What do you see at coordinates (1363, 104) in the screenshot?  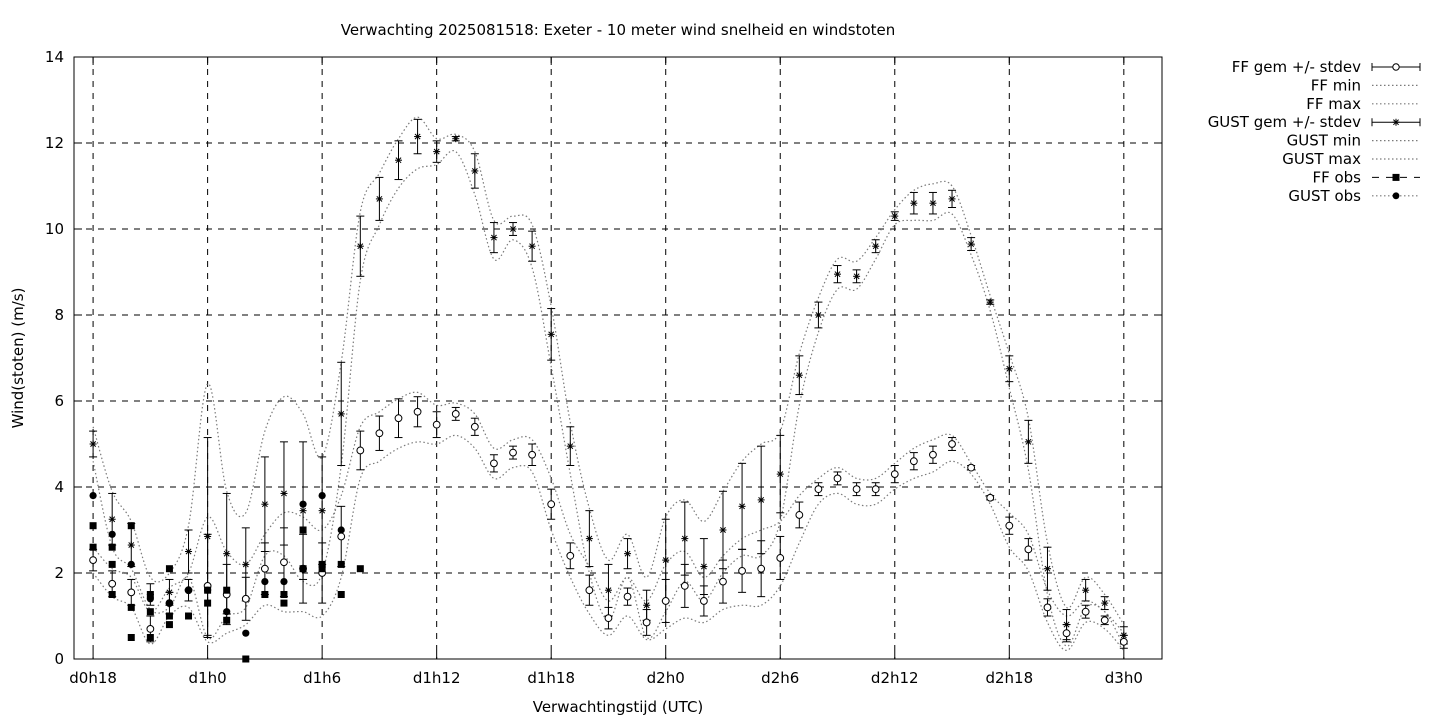 I see `legend-entry-ff-max: FF max` at bounding box center [1363, 104].